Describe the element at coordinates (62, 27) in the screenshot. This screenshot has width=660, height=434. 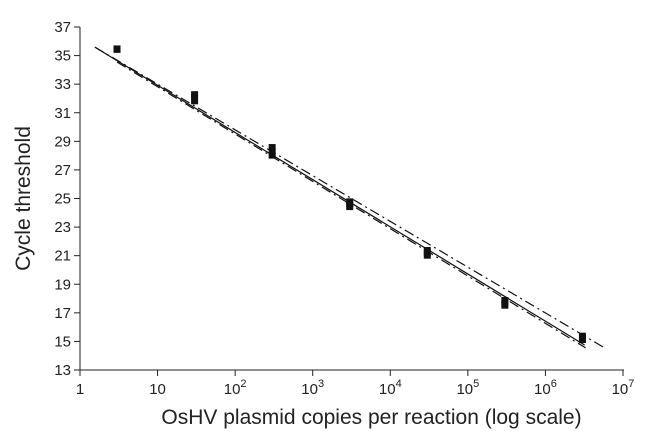
I see `y-tick-label: 37` at that location.